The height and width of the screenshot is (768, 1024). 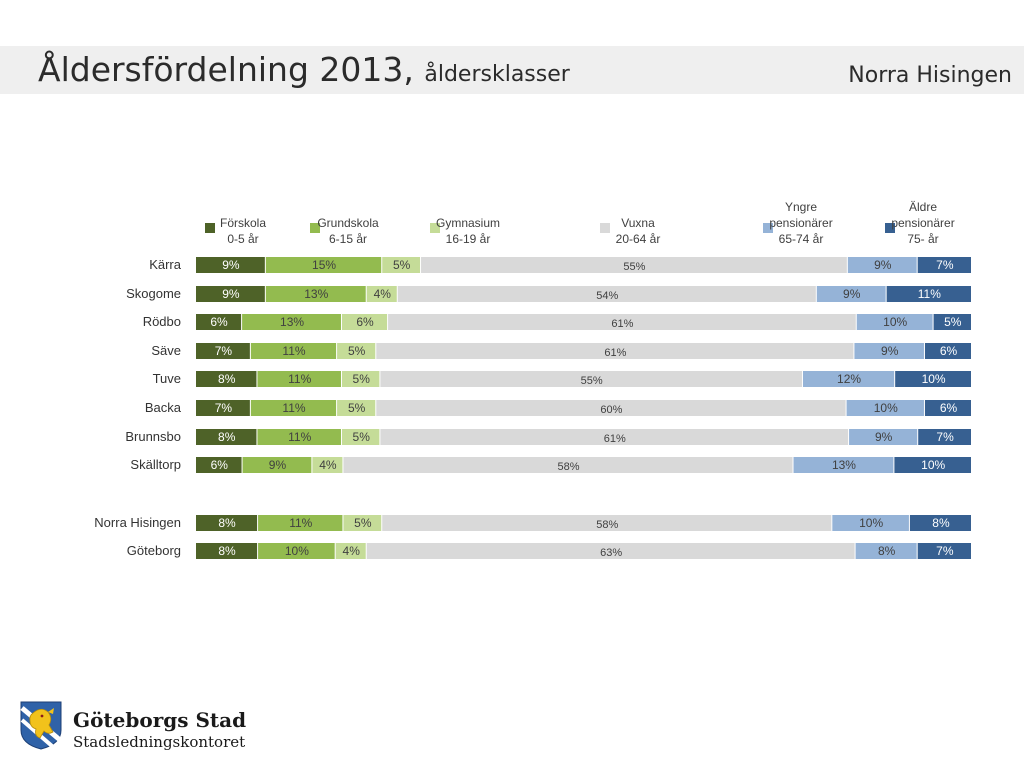 I want to click on legend-label-0-1: 0-5 år, so click(x=242, y=239).